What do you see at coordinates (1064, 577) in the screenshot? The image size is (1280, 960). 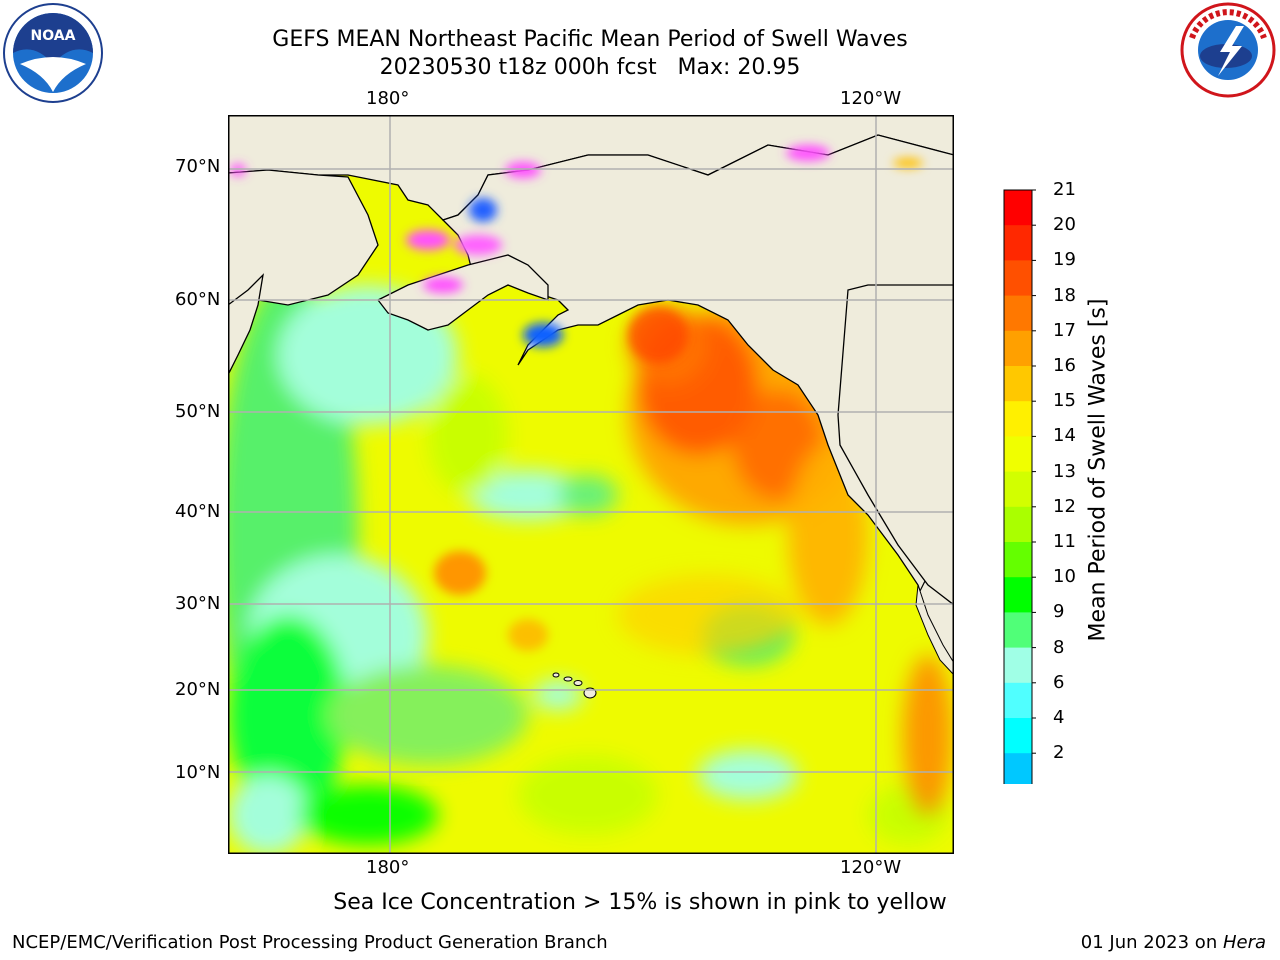 I see `colorbar-tick-label: 10` at bounding box center [1064, 577].